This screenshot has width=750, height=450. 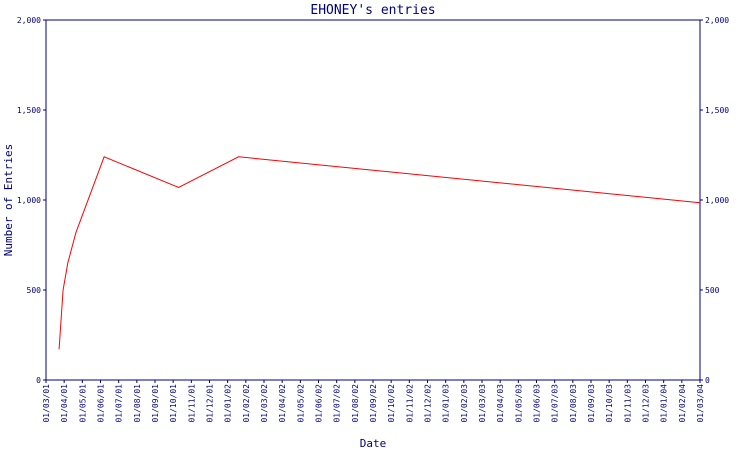 I want to click on x-tick-label: 01/12/03, so click(x=646, y=403).